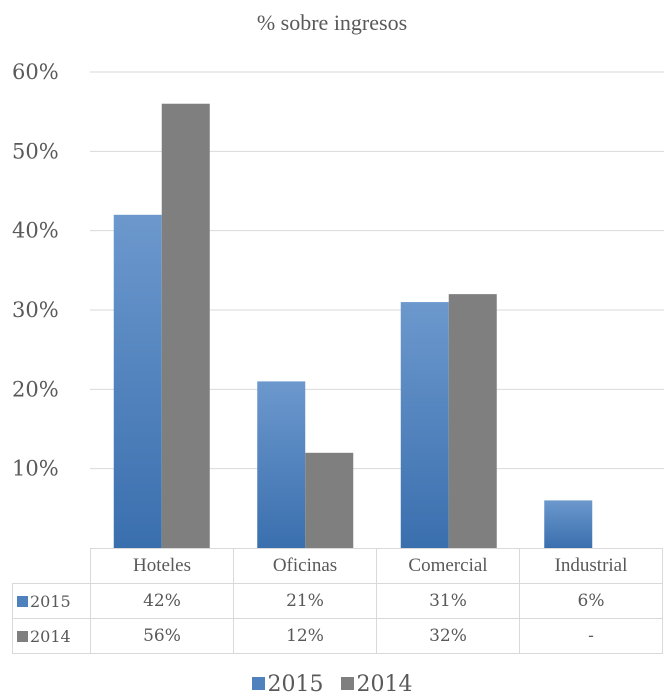  Describe the element at coordinates (295, 684) in the screenshot. I see `legend-label-2015: 2015` at that location.